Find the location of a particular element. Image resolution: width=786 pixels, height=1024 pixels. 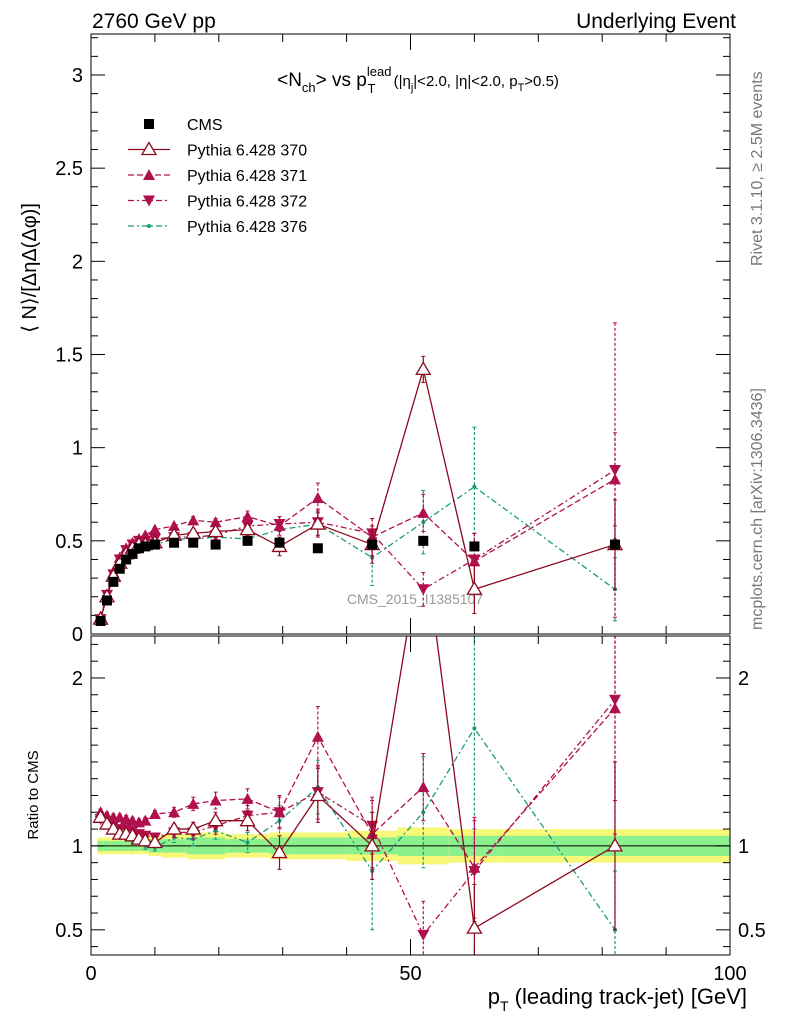

ratio-y-tick-label-right: 1 is located at coordinates (743, 847).